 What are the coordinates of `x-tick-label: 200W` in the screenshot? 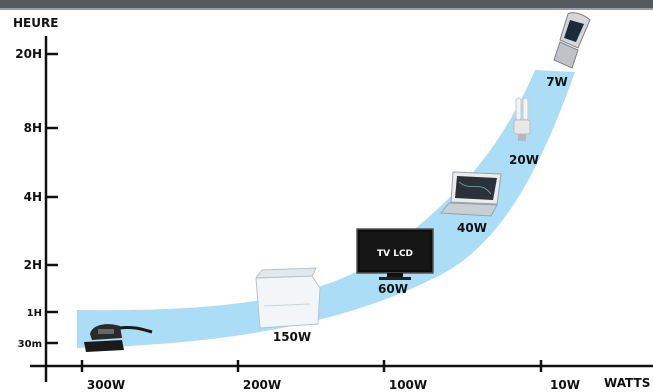 It's located at (262, 385).